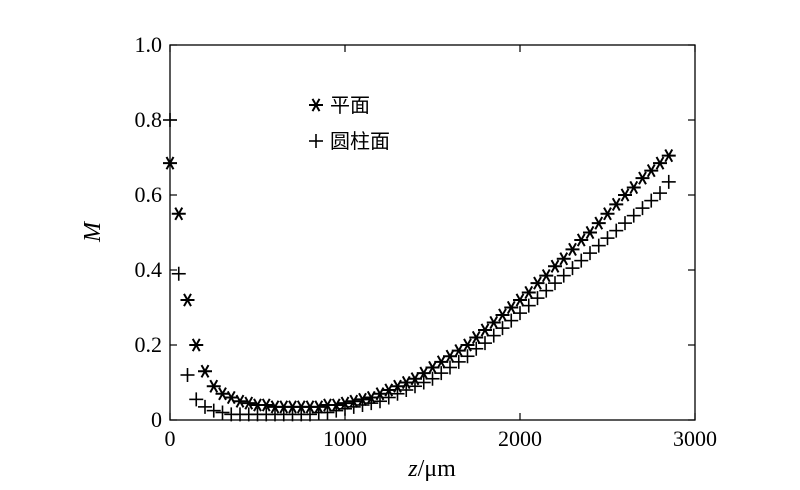  Describe the element at coordinates (437, 469) in the screenshot. I see `x-axis-unit: /μm` at that location.